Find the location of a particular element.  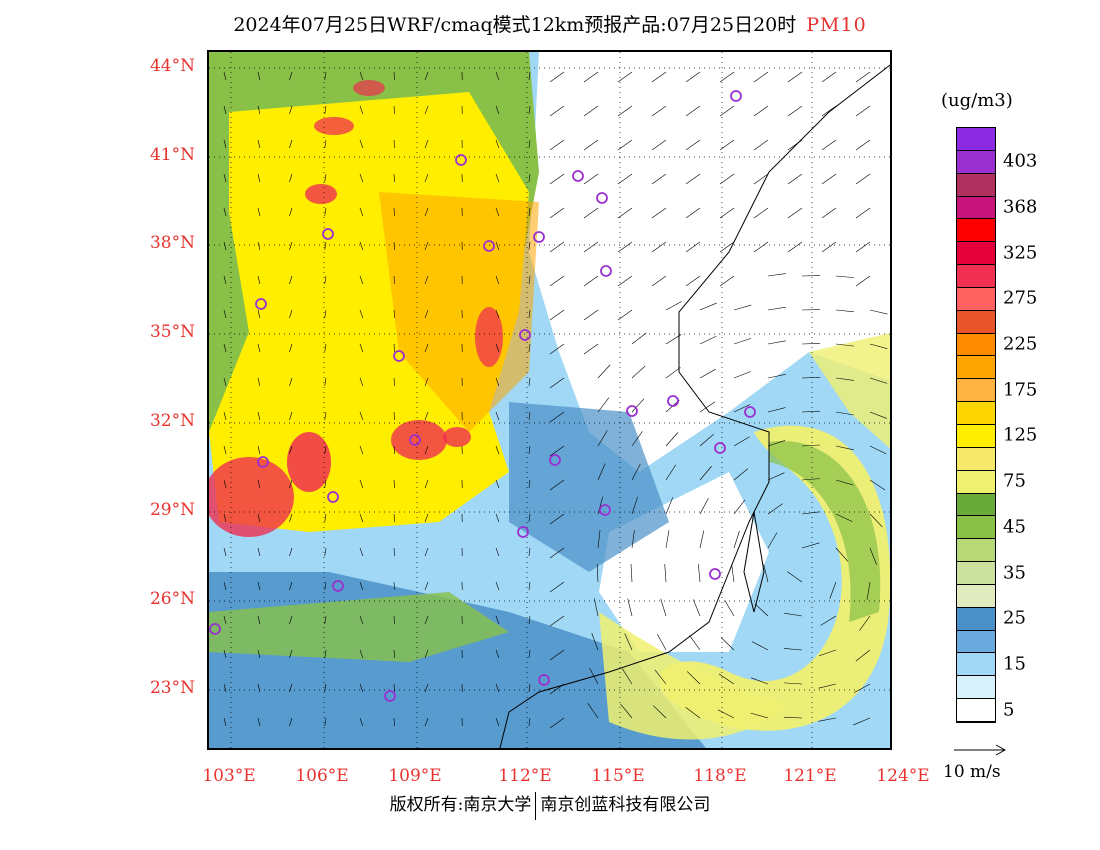

lon-label-112: 112°E is located at coordinates (525, 776).